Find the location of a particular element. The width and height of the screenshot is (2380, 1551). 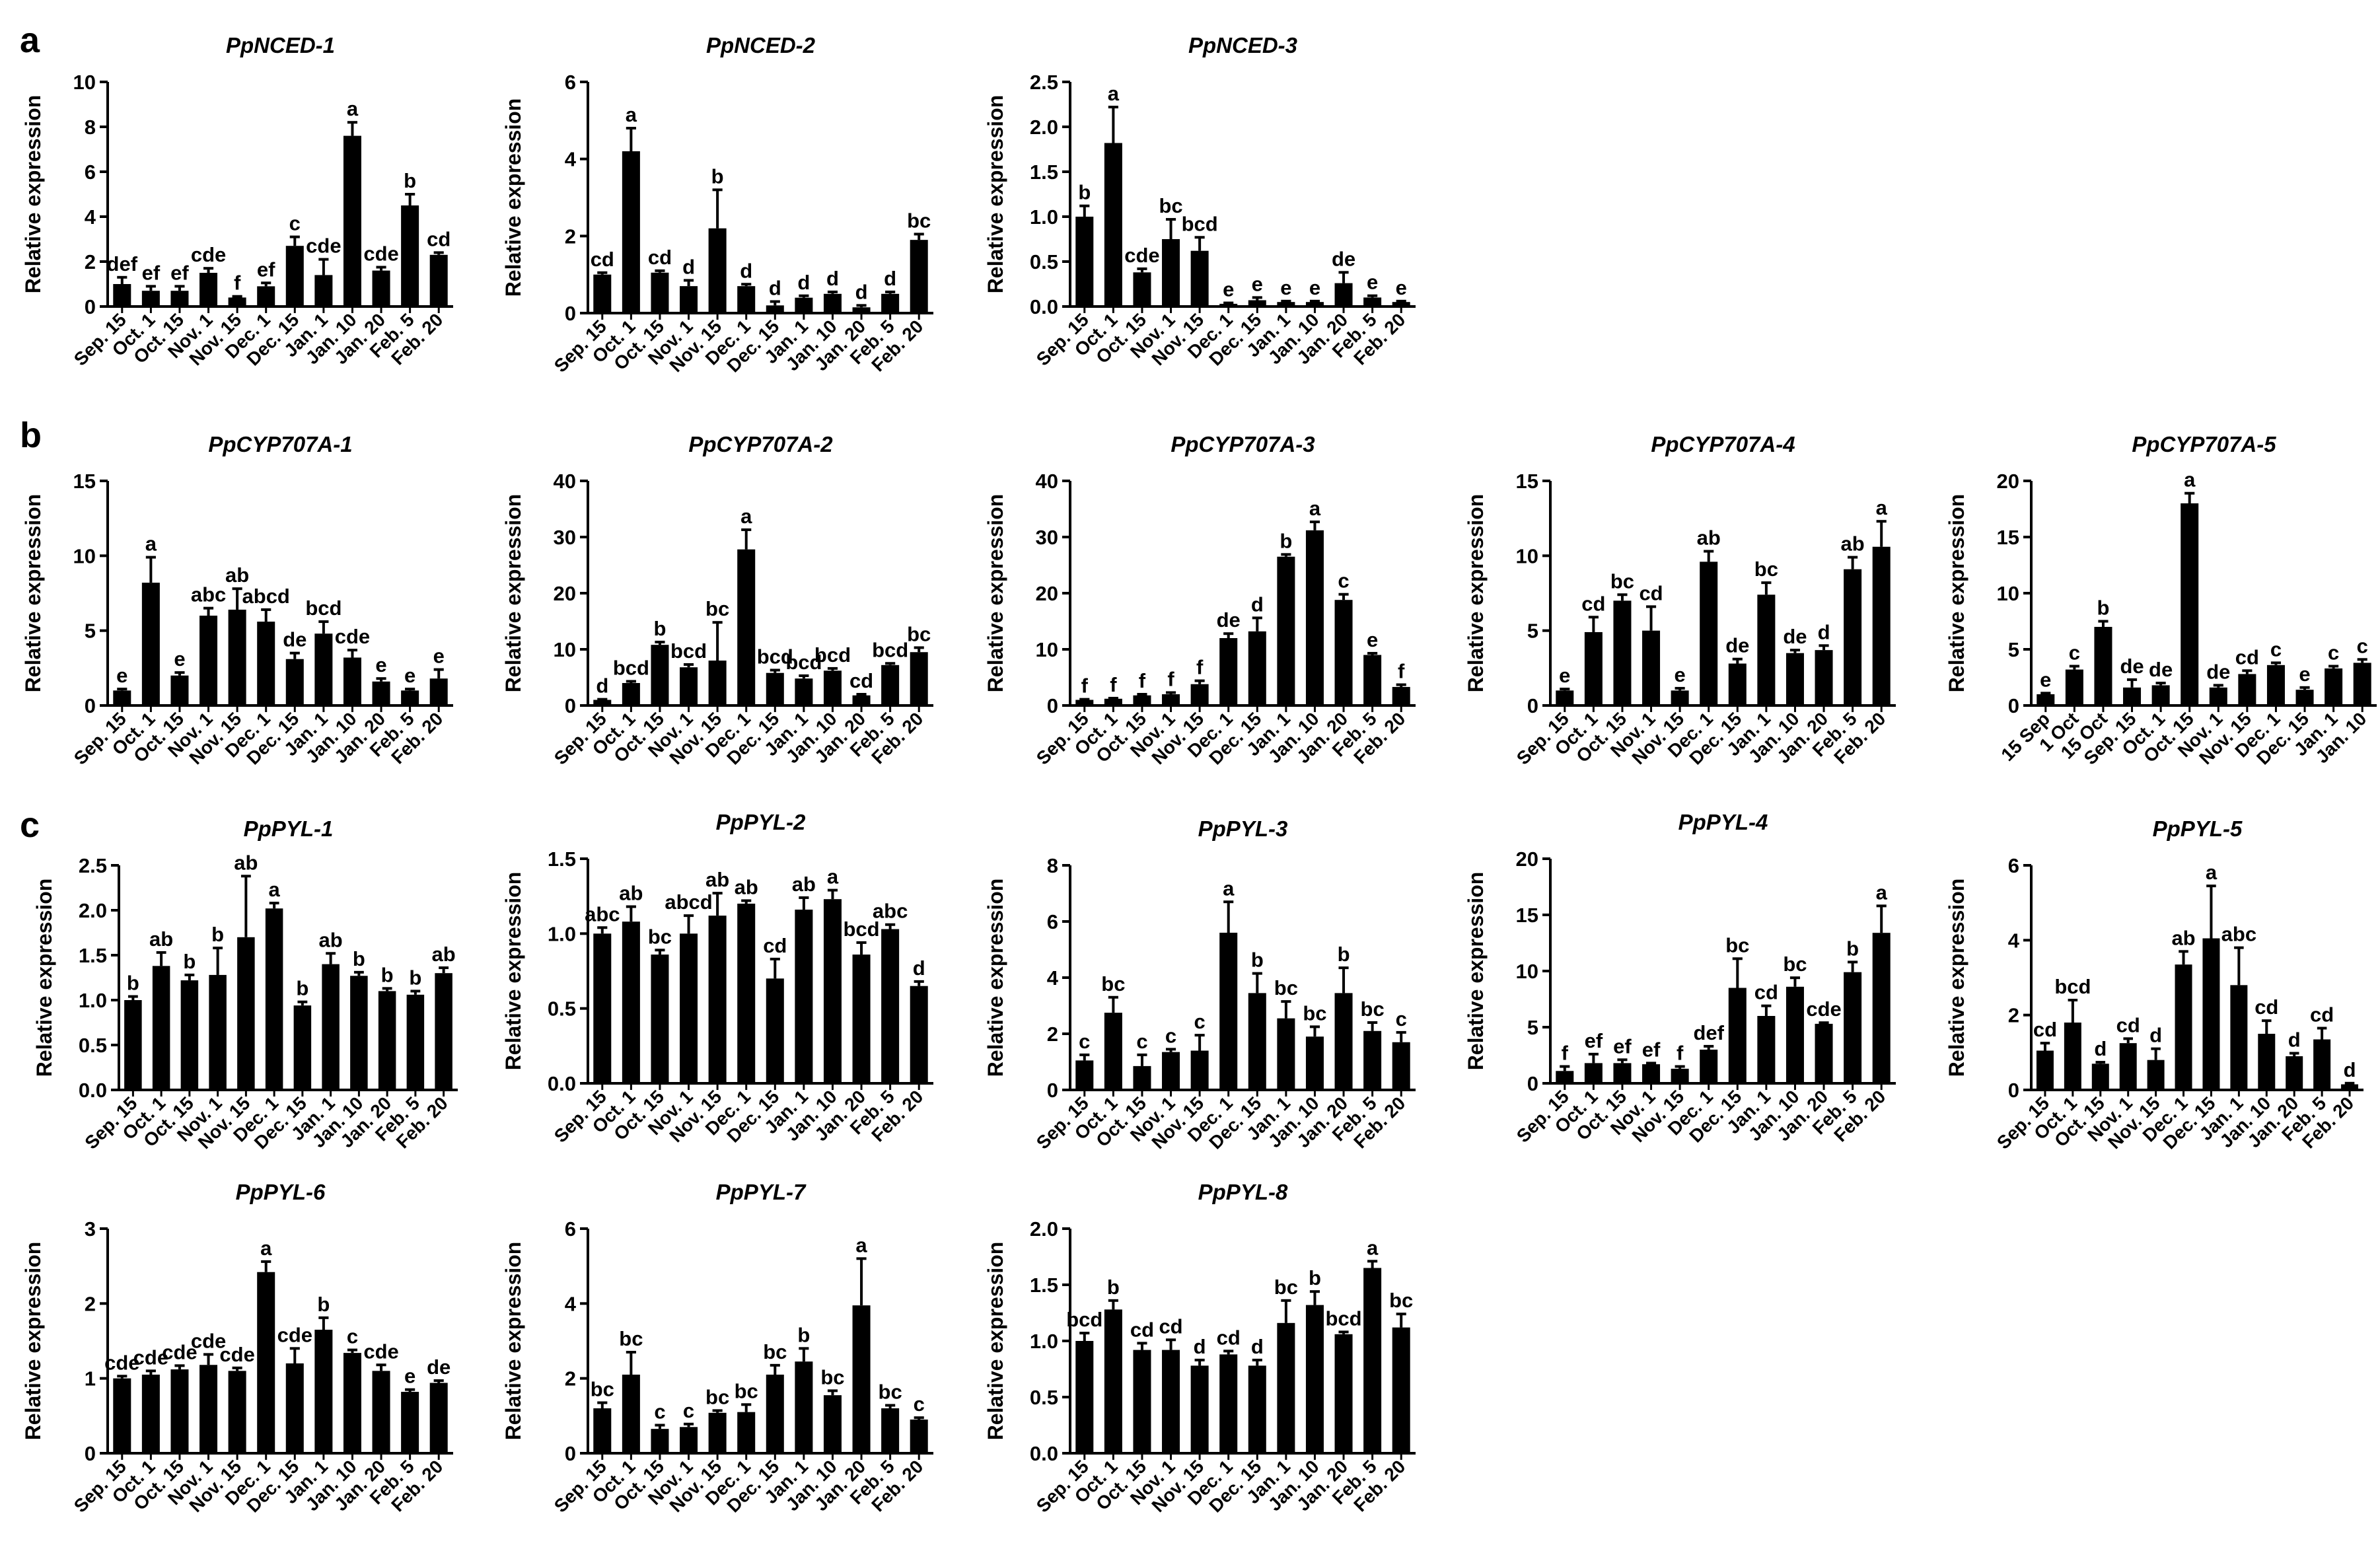

significance-letter: b is located at coordinates (803, 1334).